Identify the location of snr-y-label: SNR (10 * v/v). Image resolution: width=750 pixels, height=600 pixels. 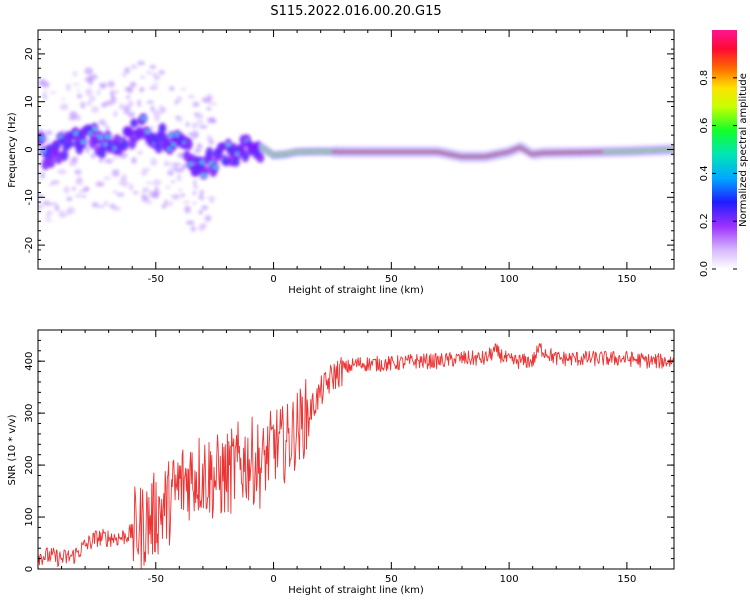
(12, 449).